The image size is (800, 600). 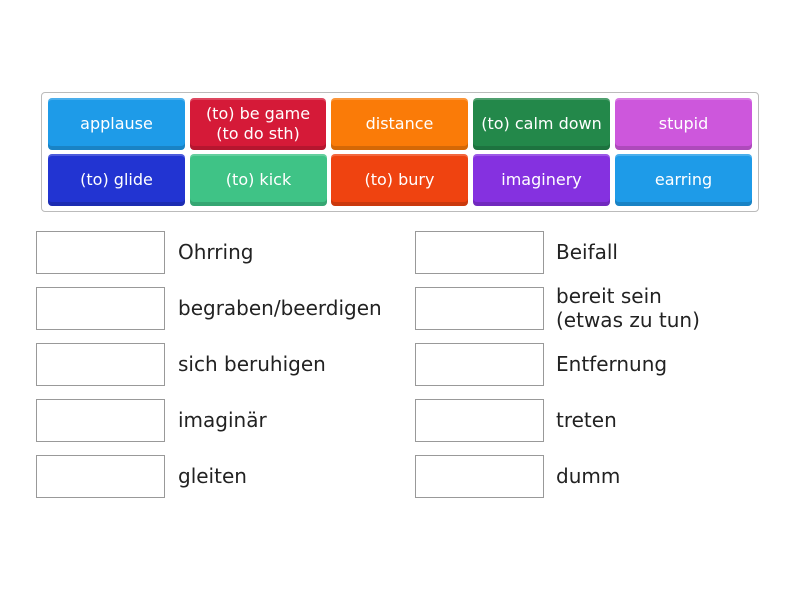 I want to click on draggable-tile: (to) glide, so click(x=116, y=180).